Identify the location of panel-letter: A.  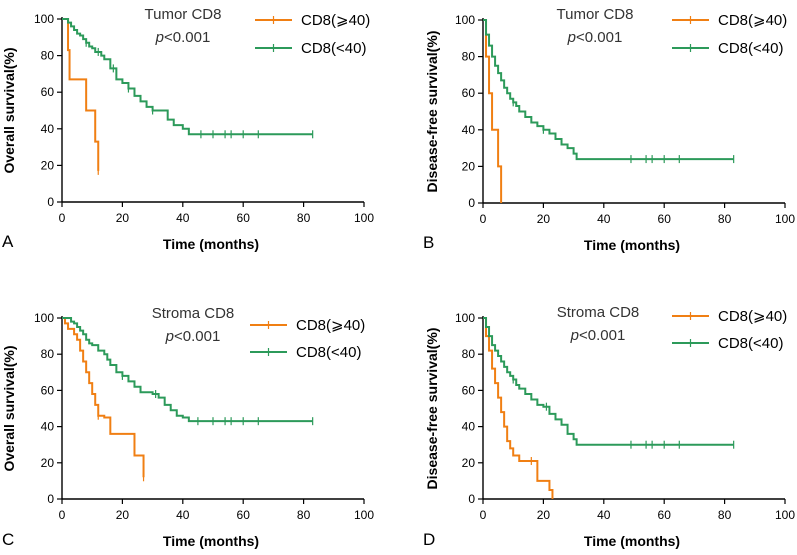
(8, 241).